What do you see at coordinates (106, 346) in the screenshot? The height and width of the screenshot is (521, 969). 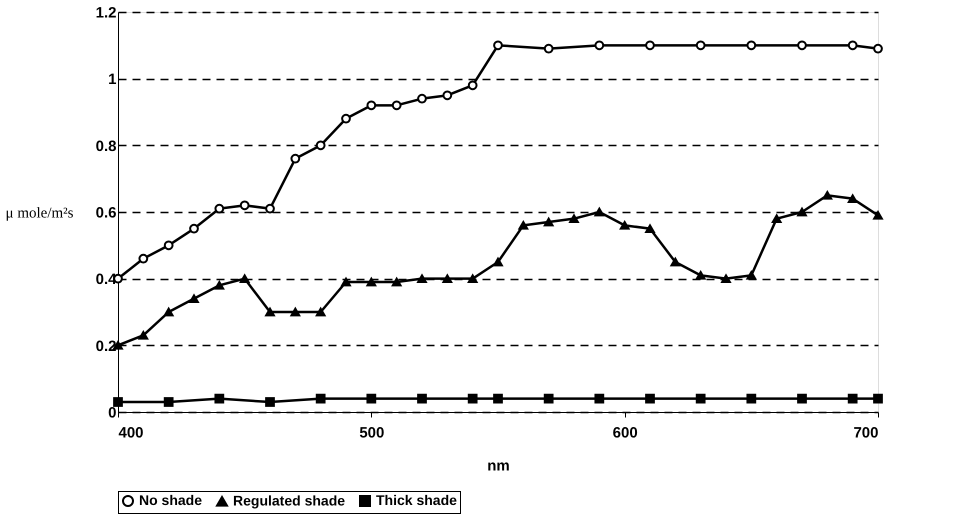 I see `y-tick-label: 0.2` at bounding box center [106, 346].